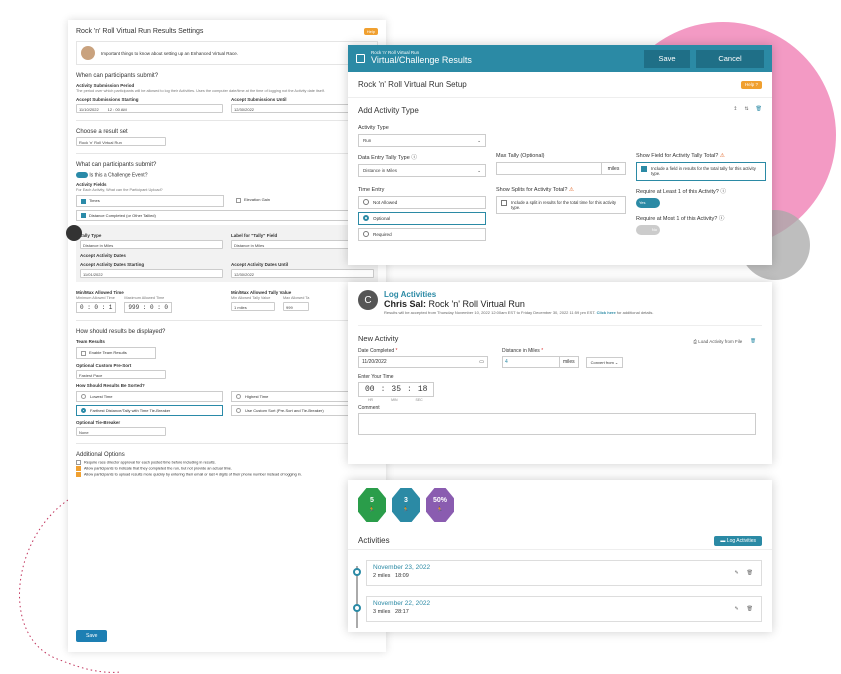  I want to click on tie-breaker-select: None, so click(121, 431).